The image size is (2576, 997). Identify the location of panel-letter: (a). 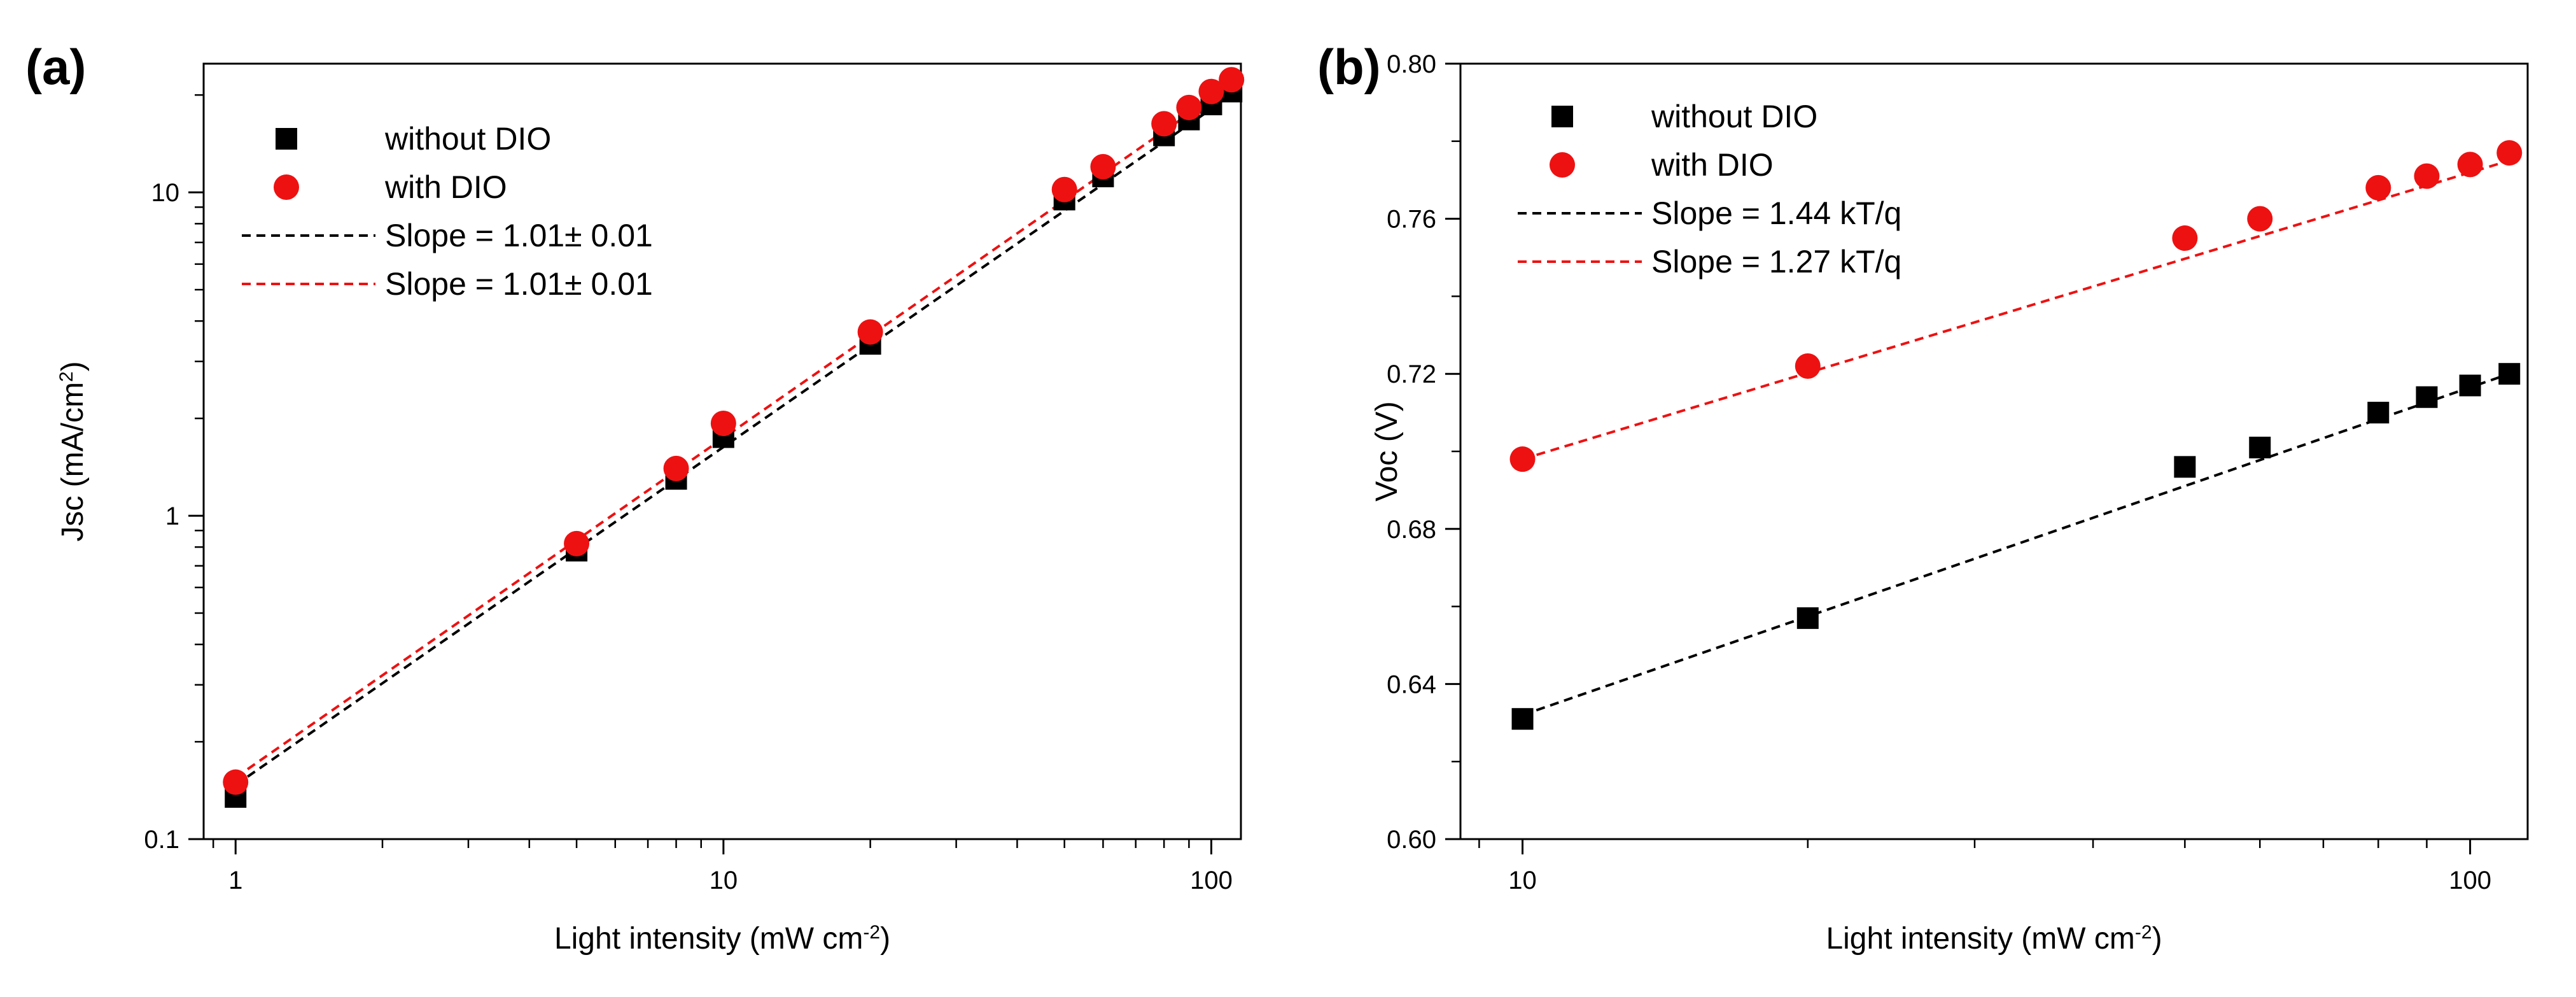
(55, 67).